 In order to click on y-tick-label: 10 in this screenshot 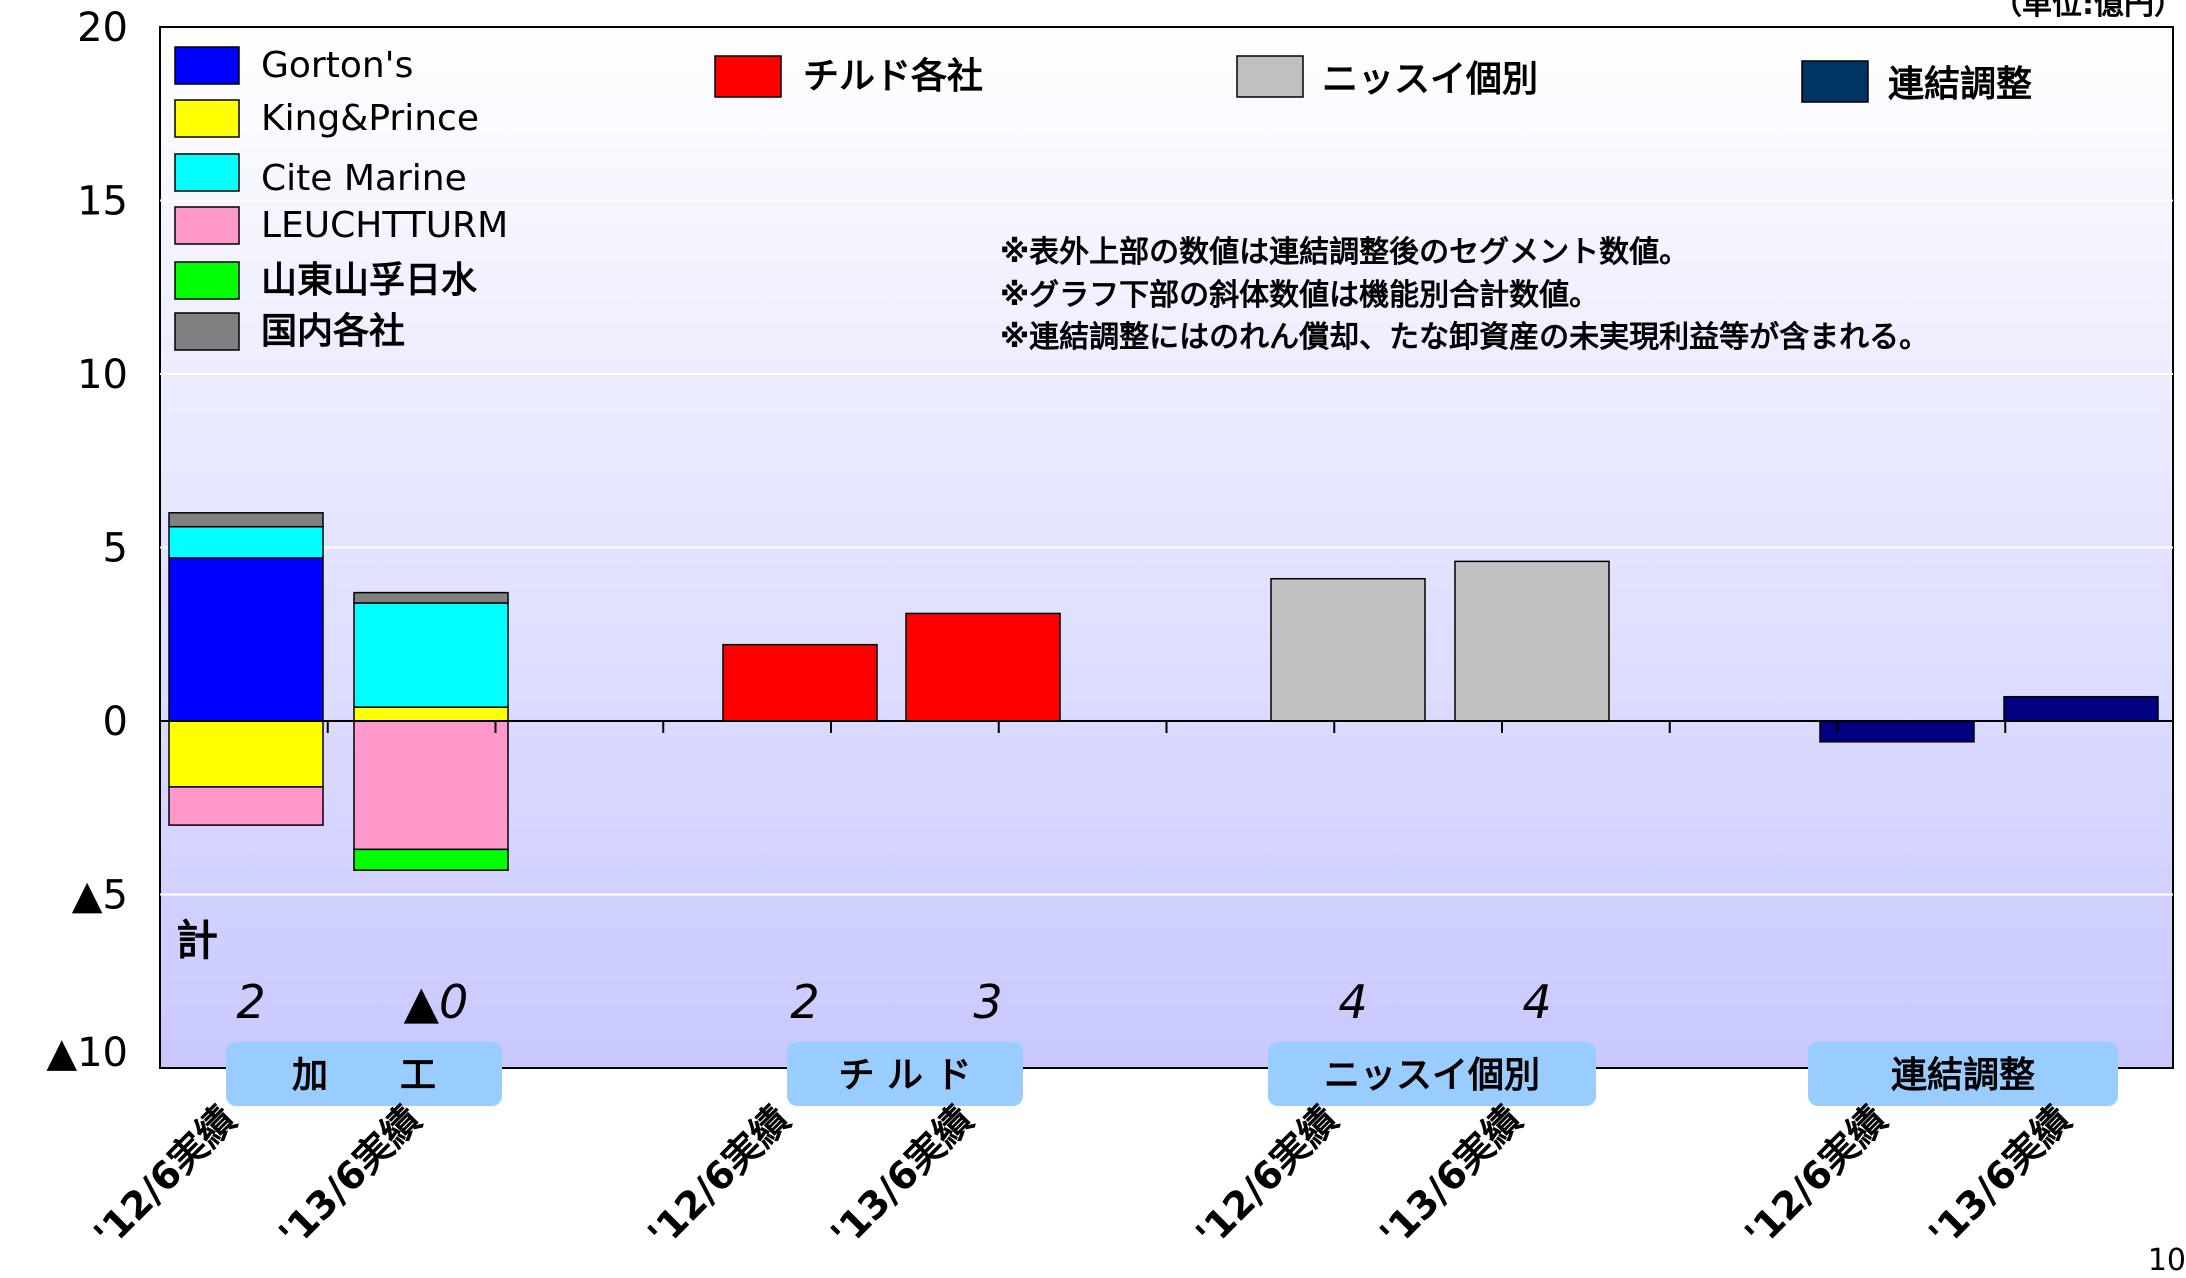, I will do `click(102, 375)`.